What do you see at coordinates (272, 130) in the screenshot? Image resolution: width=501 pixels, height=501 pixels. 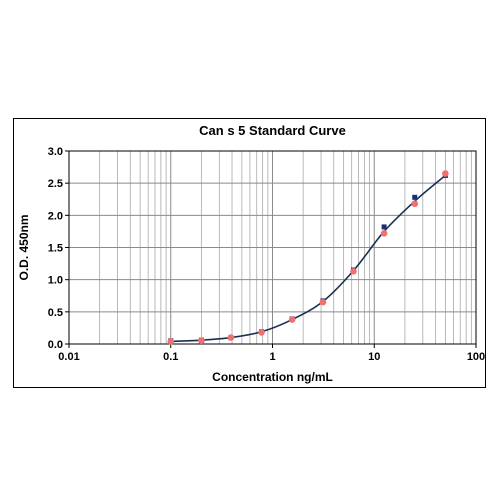 I see `chart-title: Can s 5 Standard Curve` at bounding box center [272, 130].